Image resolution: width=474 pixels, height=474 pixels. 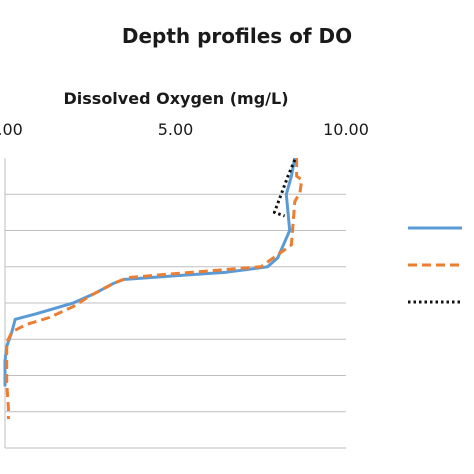 I want to click on legend, so click(x=435, y=265).